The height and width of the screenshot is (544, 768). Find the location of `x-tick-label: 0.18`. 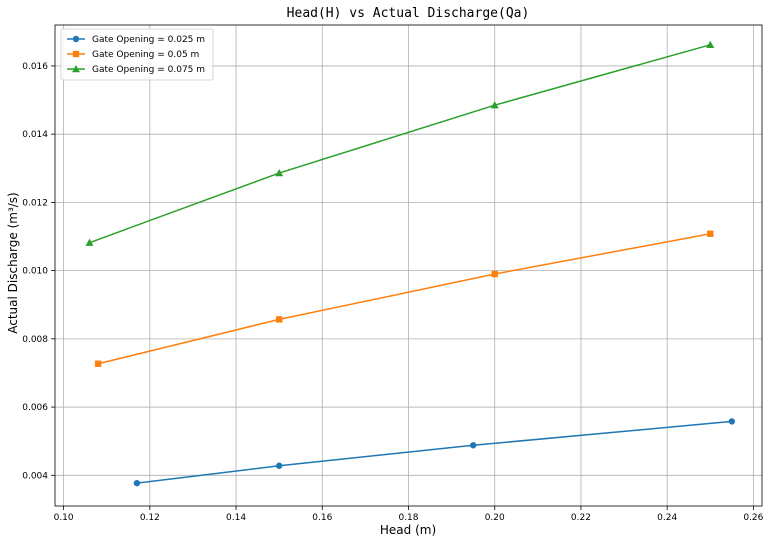

x-tick-label: 0.18 is located at coordinates (408, 518).